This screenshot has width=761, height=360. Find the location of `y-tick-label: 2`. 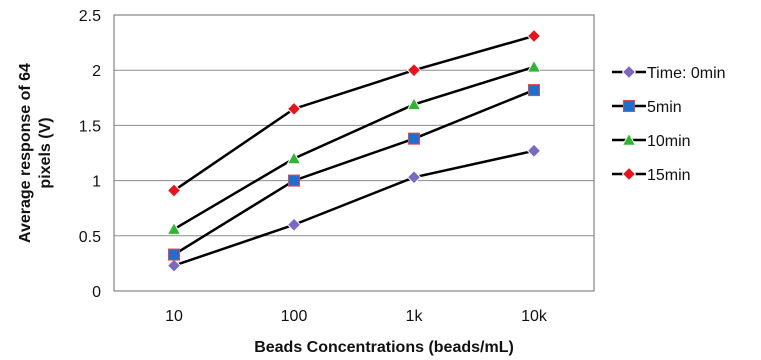

y-tick-label: 2 is located at coordinates (96, 71).